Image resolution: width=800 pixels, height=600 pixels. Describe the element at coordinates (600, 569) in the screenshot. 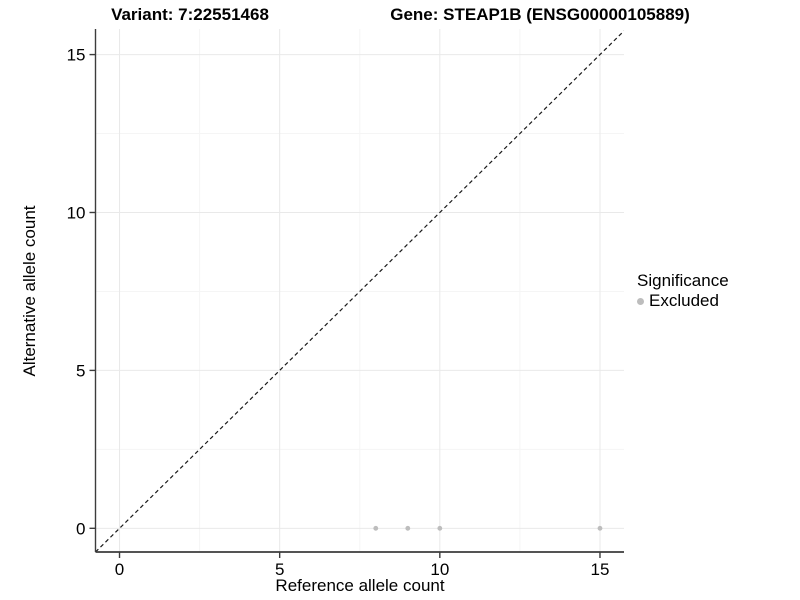

I see `x-tick-label: 15` at that location.